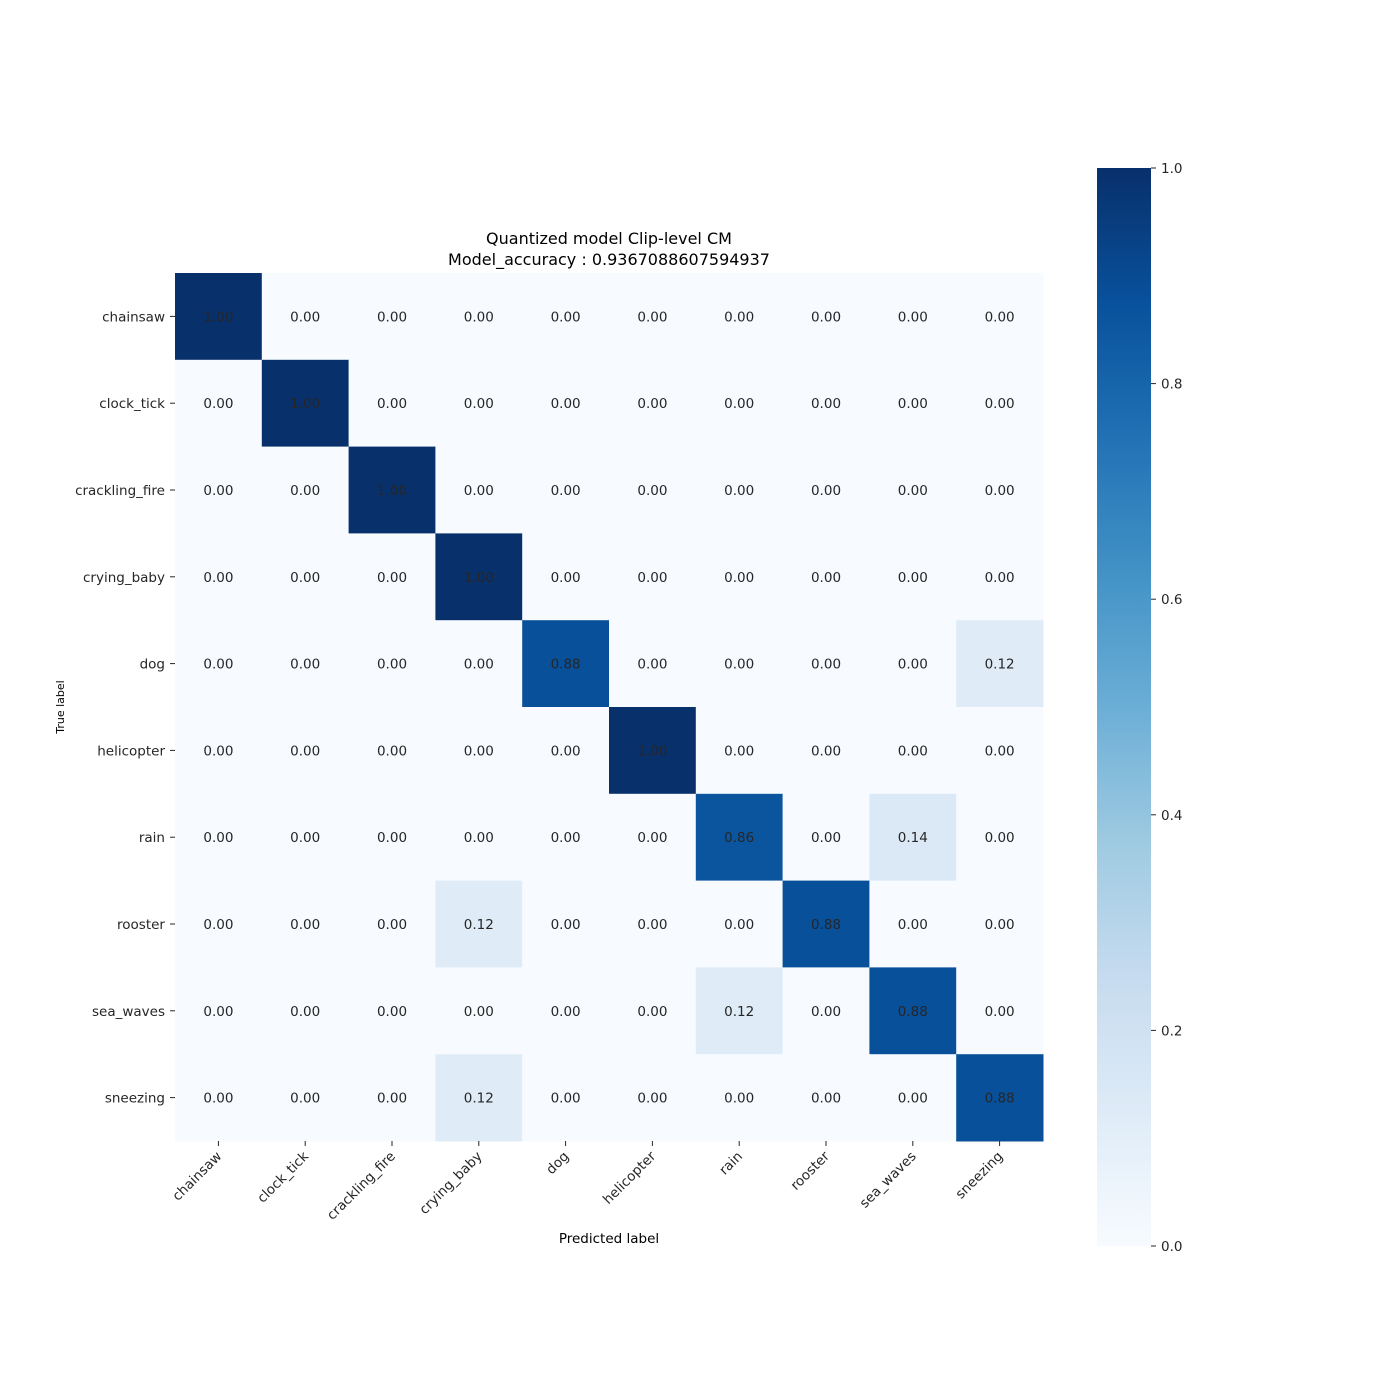  I want to click on x-tick-label: rooster, so click(811, 1171).